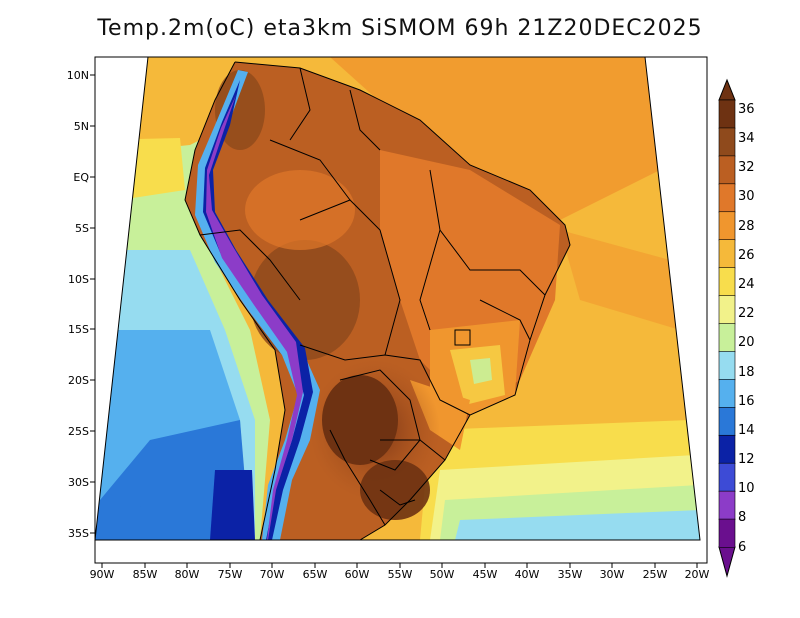  Describe the element at coordinates (655, 574) in the screenshot. I see `lon-label: 25W` at that location.